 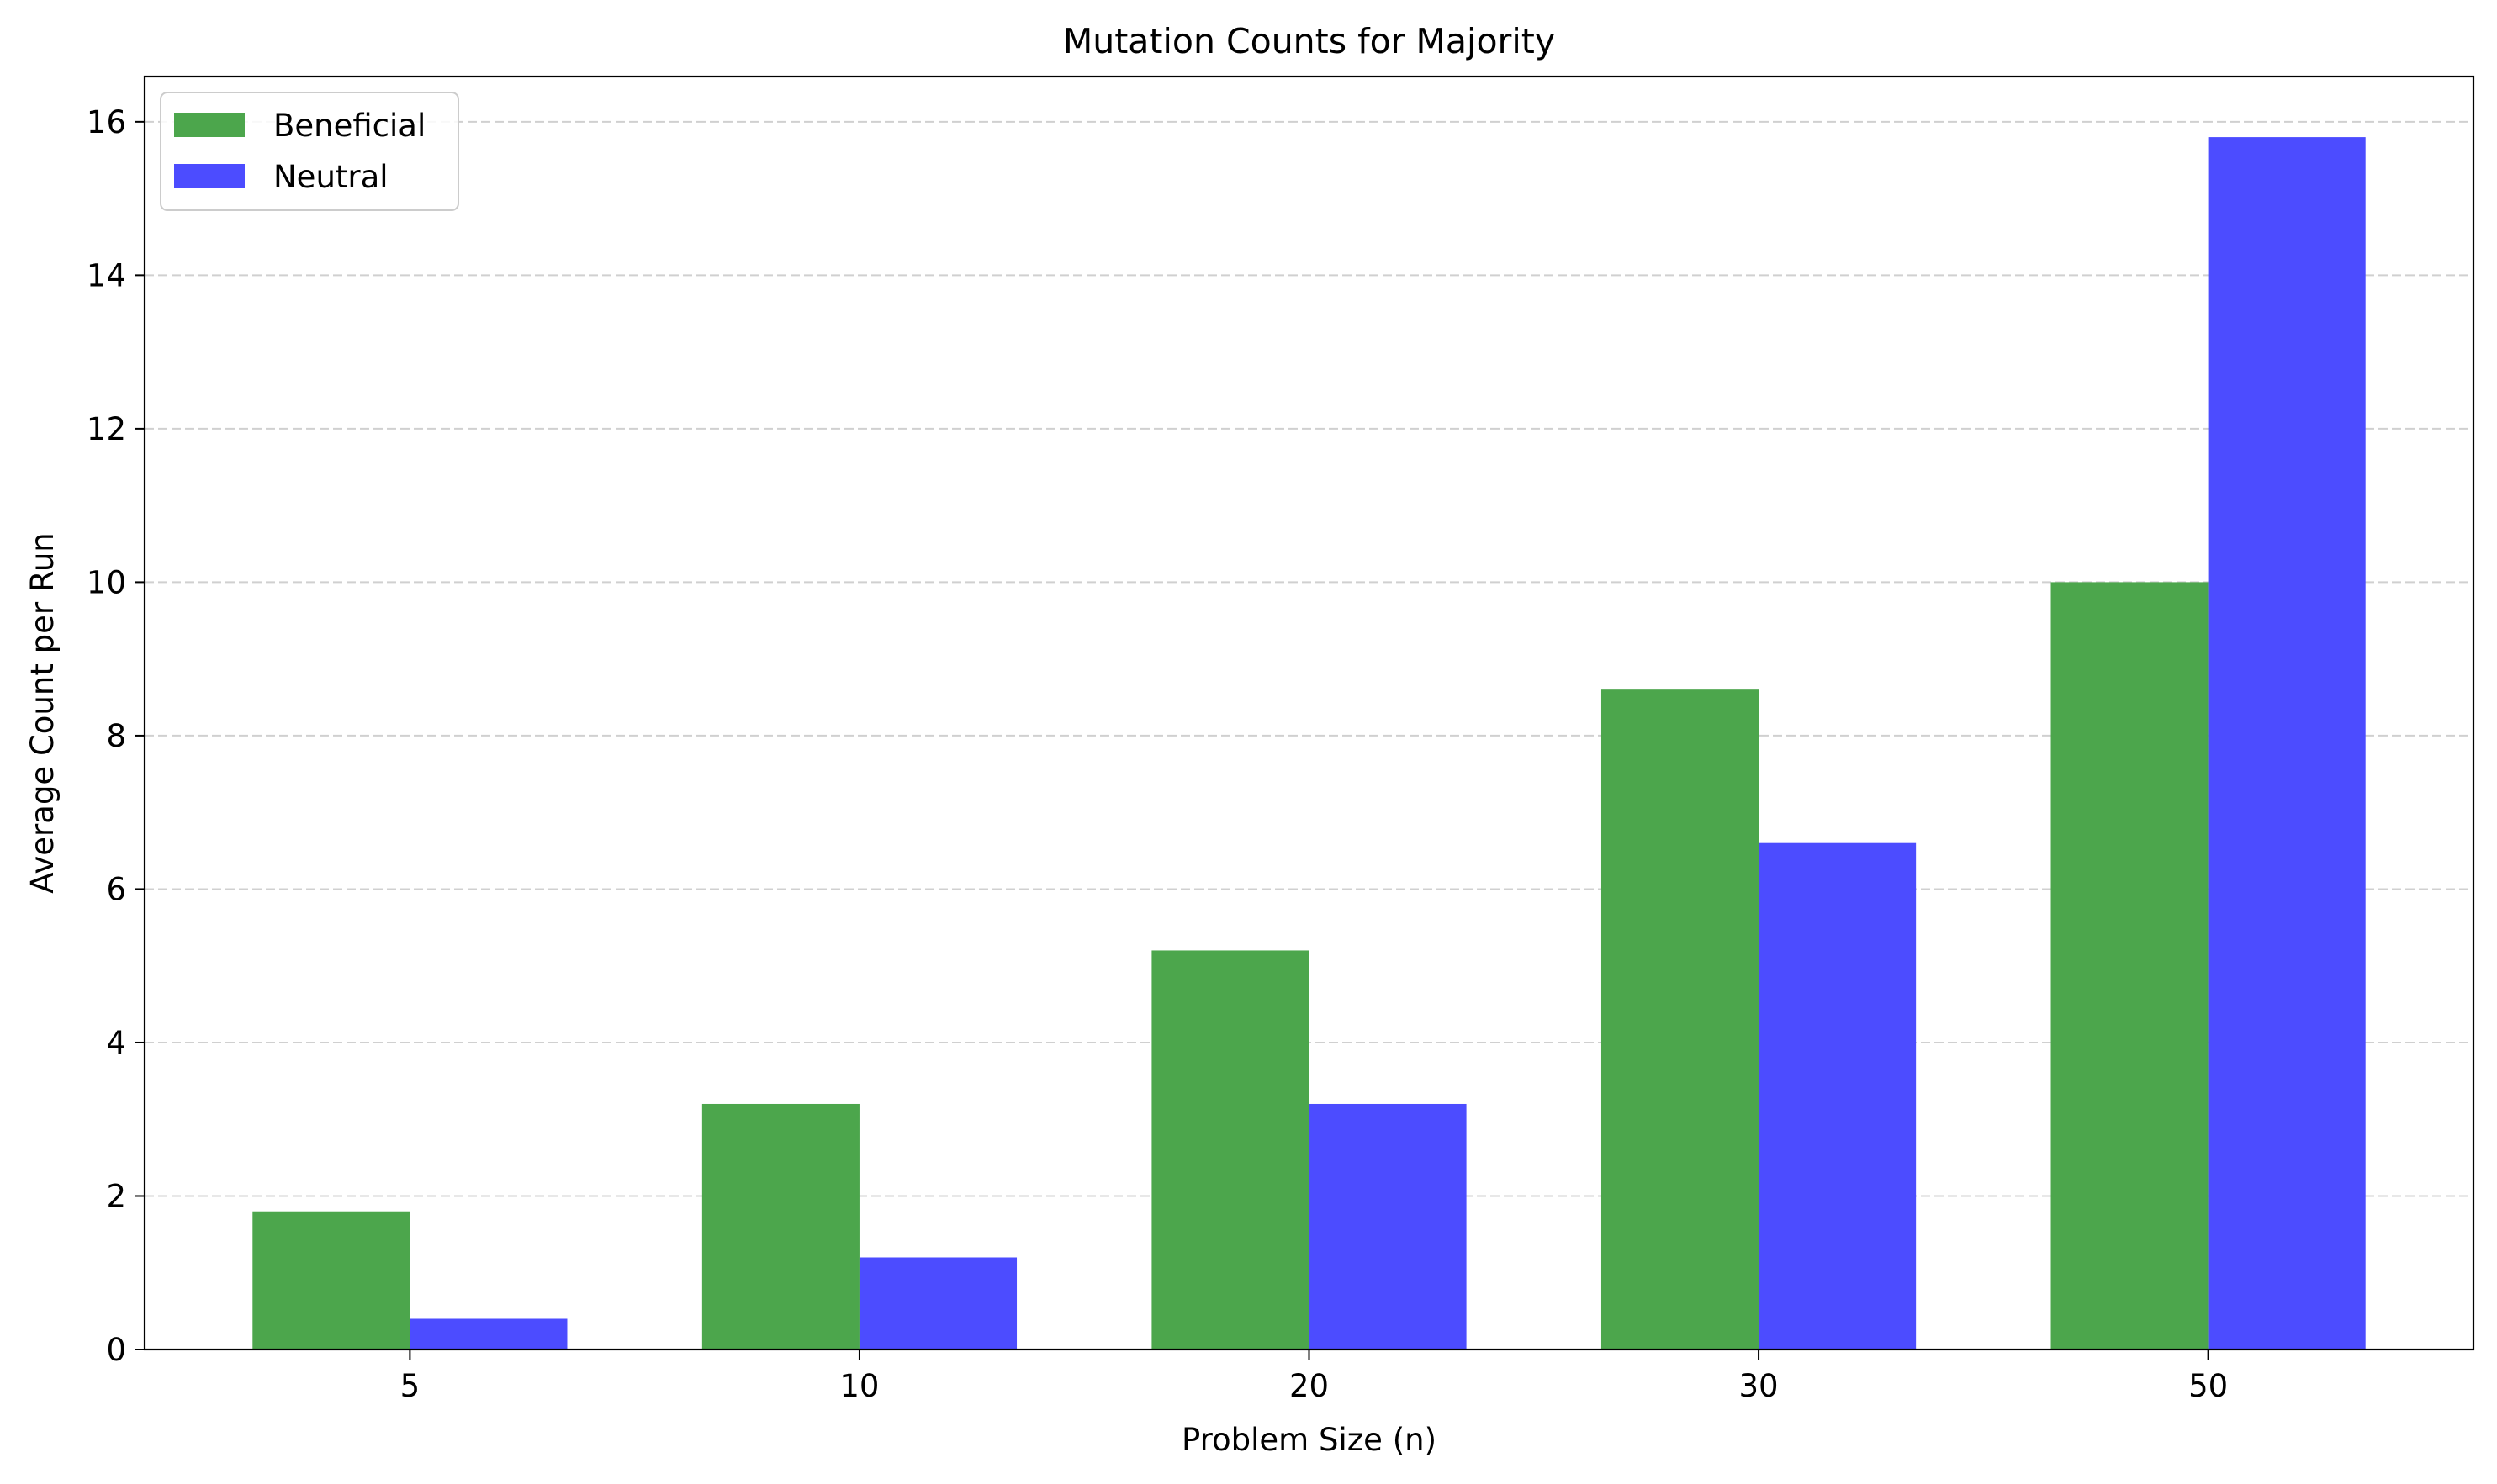 I want to click on x-tick-label: 20, so click(x=1309, y=1386).